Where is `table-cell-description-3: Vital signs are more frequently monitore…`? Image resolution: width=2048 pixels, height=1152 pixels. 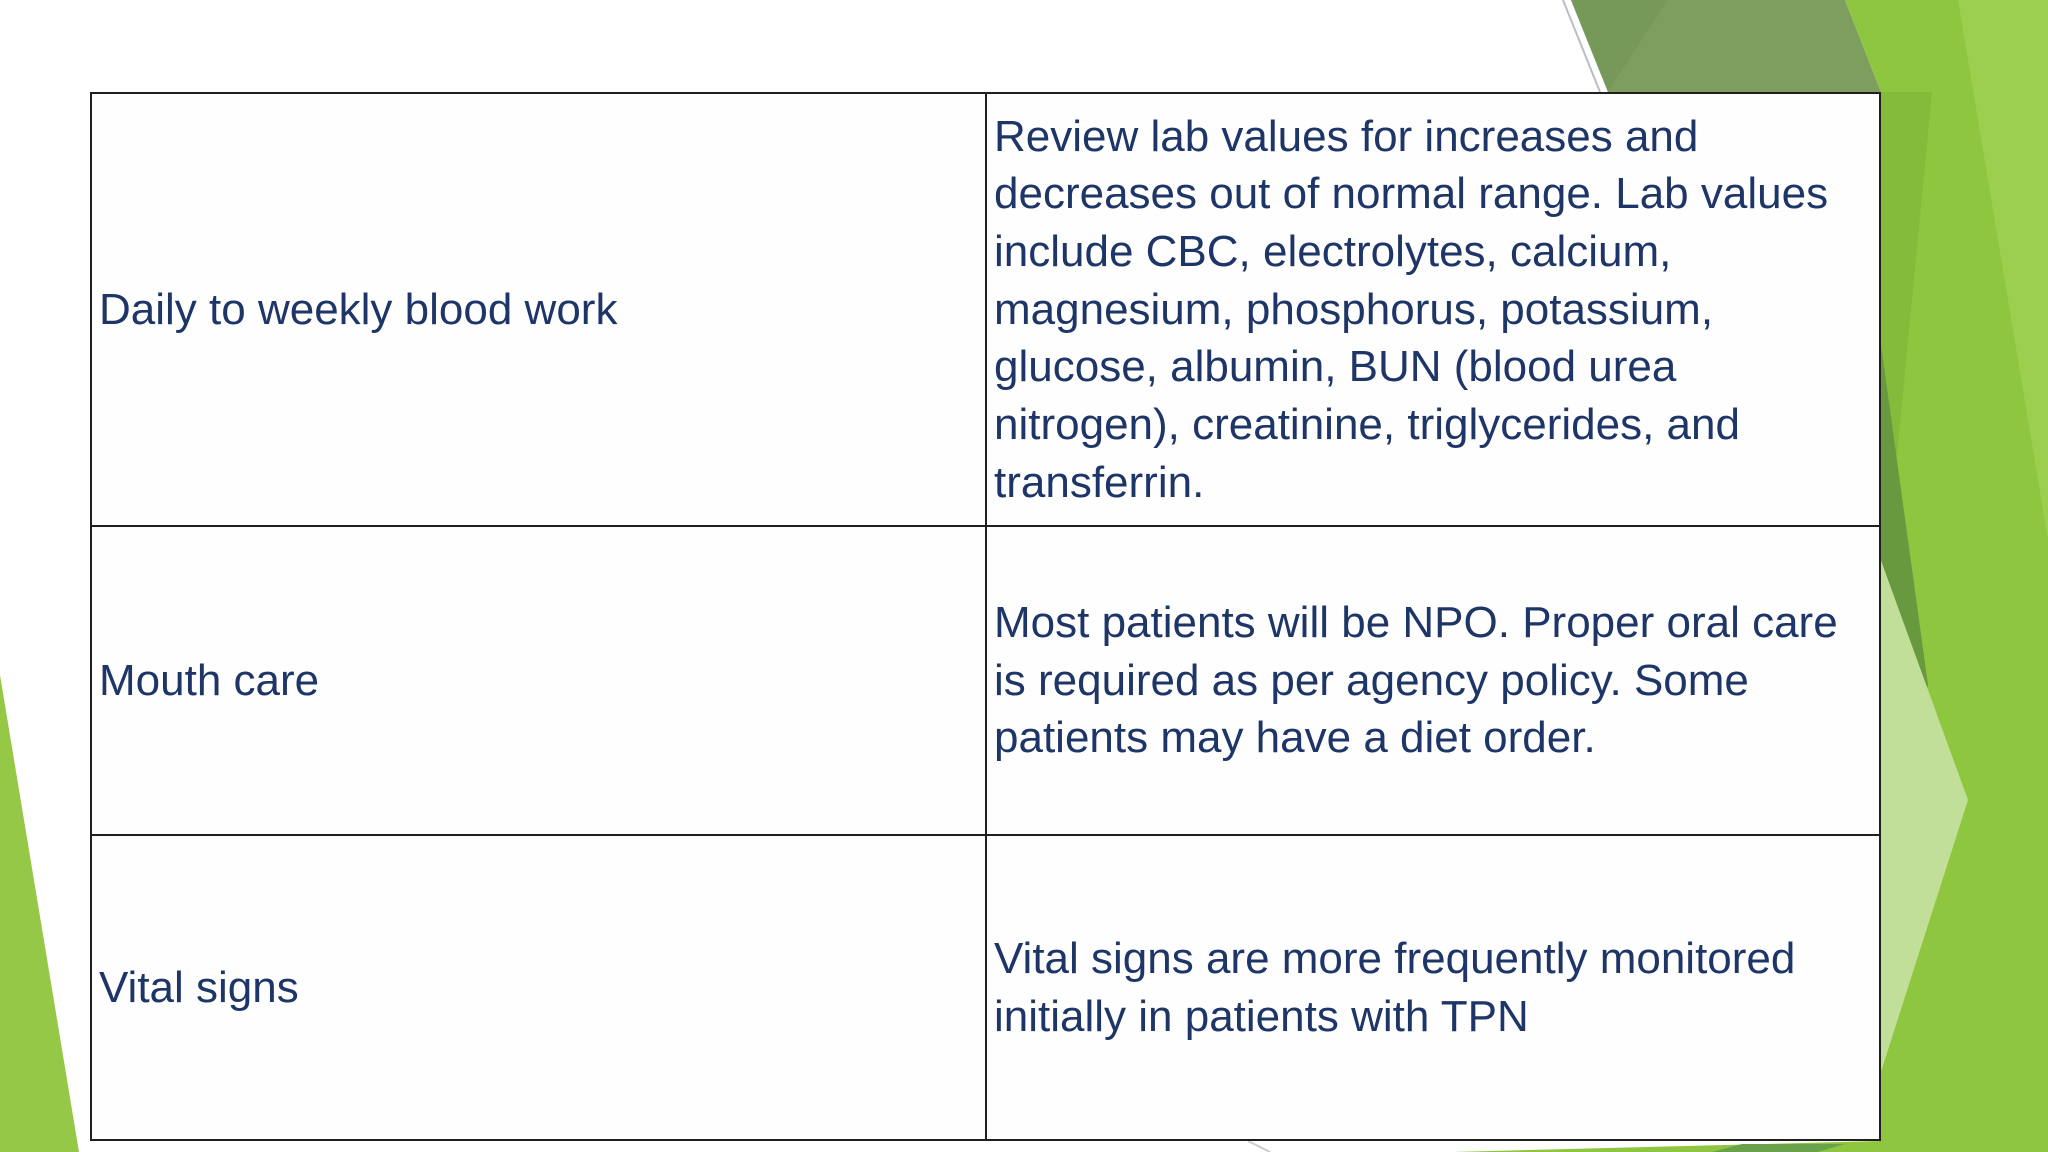 table-cell-description-3: Vital signs are more frequently monitore… is located at coordinates (1433, 987).